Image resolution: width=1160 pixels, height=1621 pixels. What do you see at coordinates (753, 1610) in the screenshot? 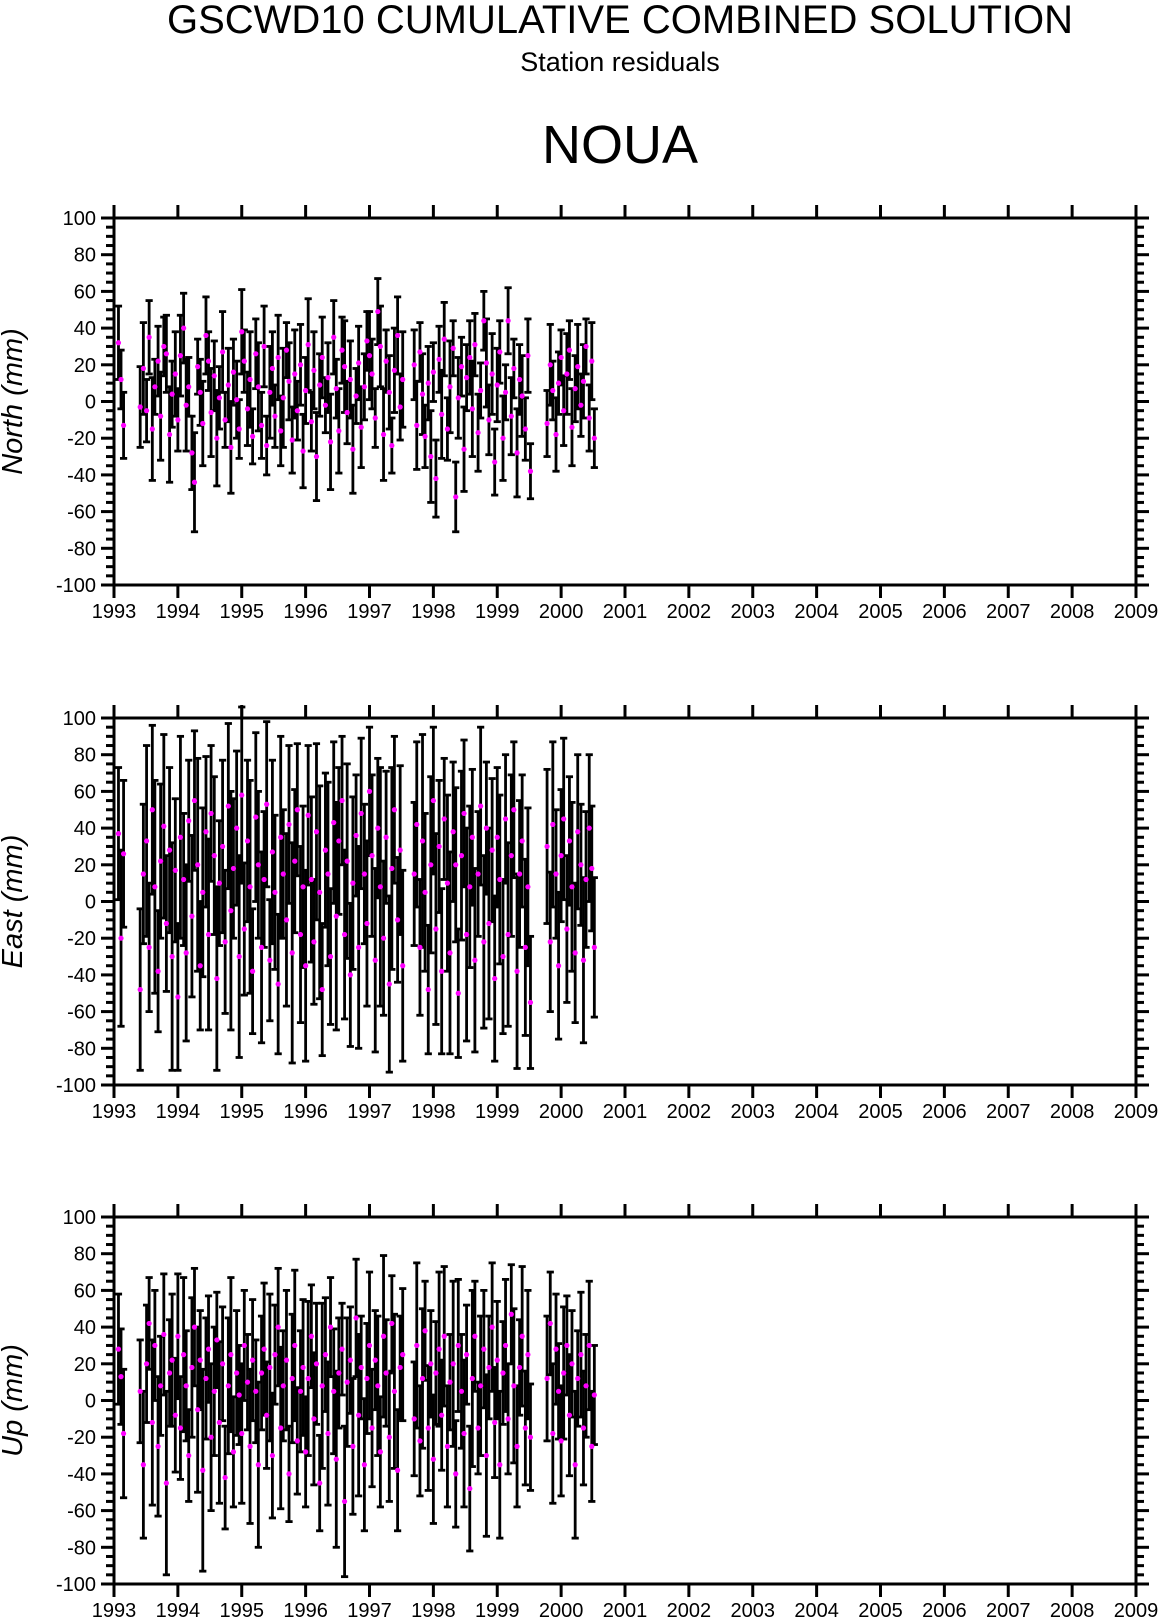
I see `x-tick-label: 2003` at bounding box center [753, 1610].